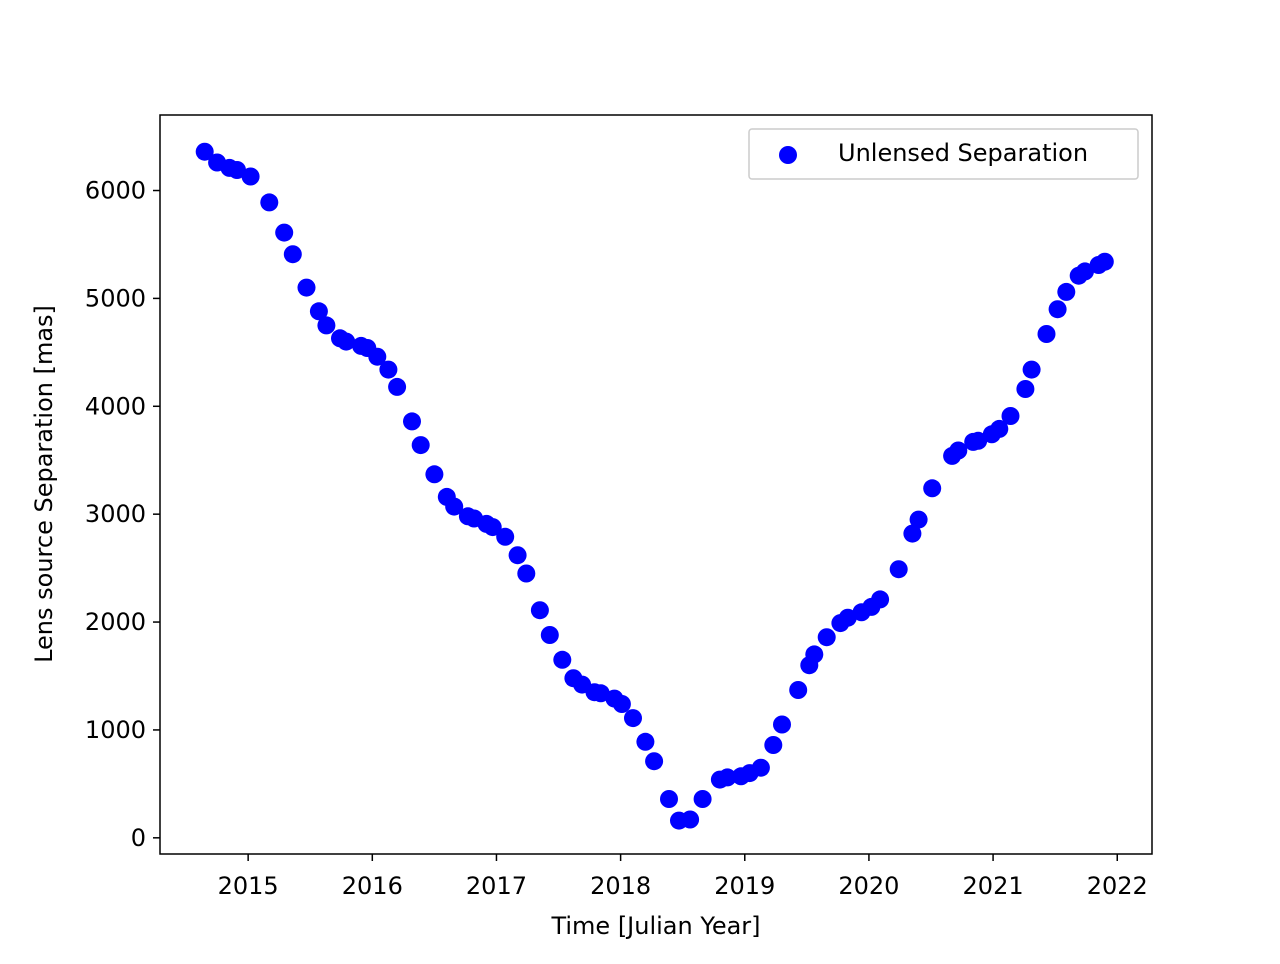 This screenshot has width=1280, height=964. Describe the element at coordinates (115, 406) in the screenshot. I see `y-tick-label: 4000` at that location.